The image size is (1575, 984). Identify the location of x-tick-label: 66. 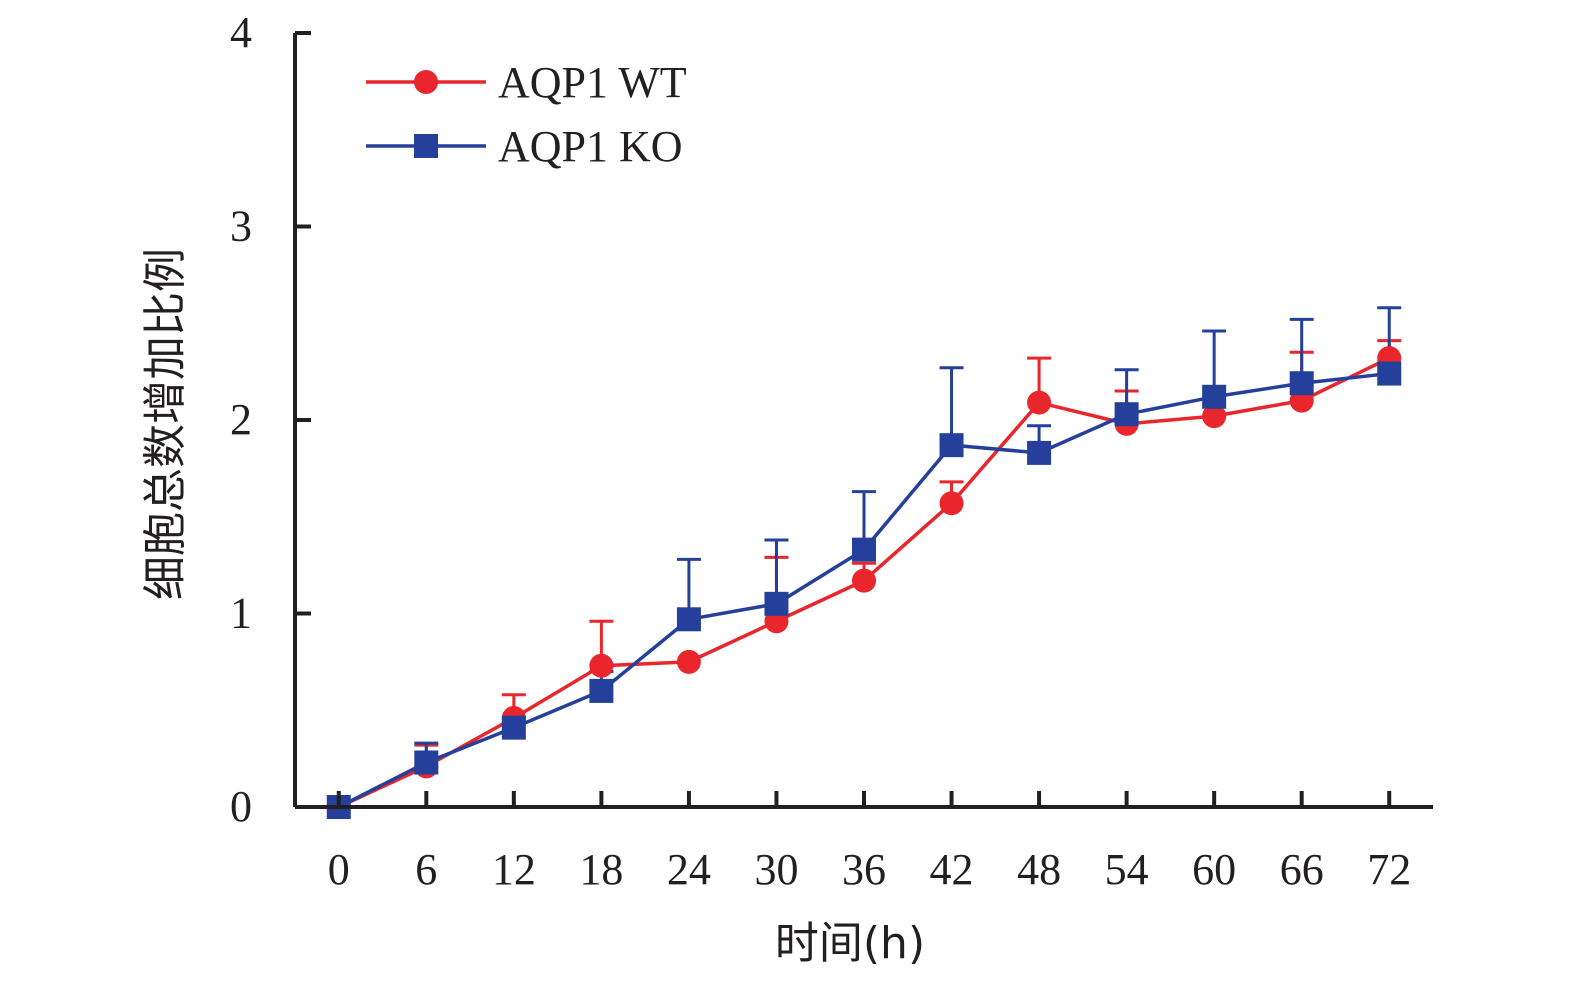
(1302, 869).